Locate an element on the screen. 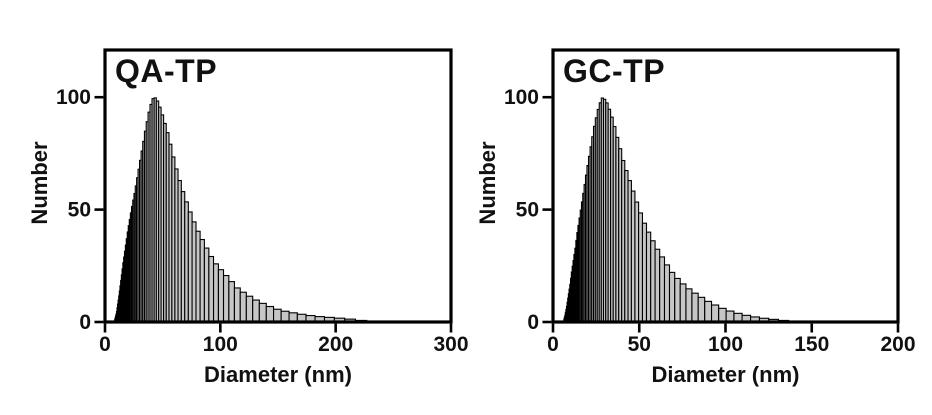  histogram-bars-gc-tp is located at coordinates (681, 210).